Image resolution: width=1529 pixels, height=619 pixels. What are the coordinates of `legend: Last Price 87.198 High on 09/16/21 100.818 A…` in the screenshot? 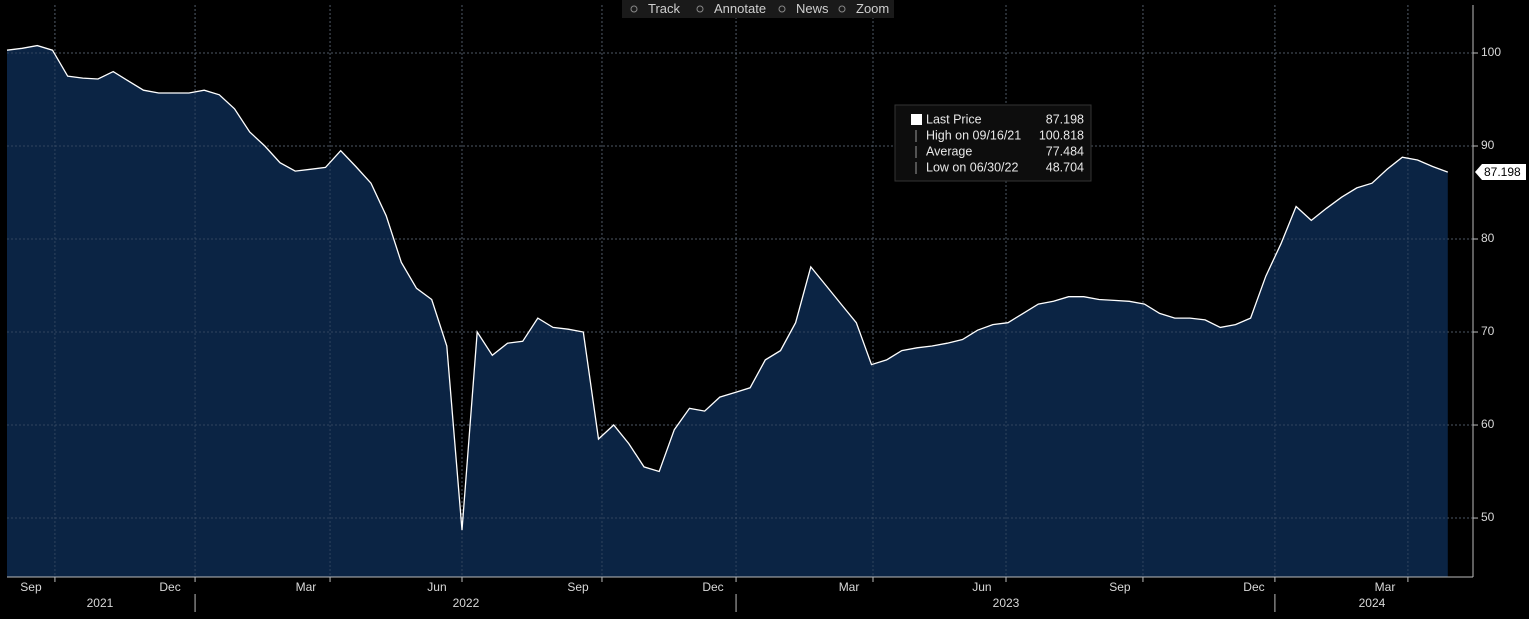 It's located at (993, 143).